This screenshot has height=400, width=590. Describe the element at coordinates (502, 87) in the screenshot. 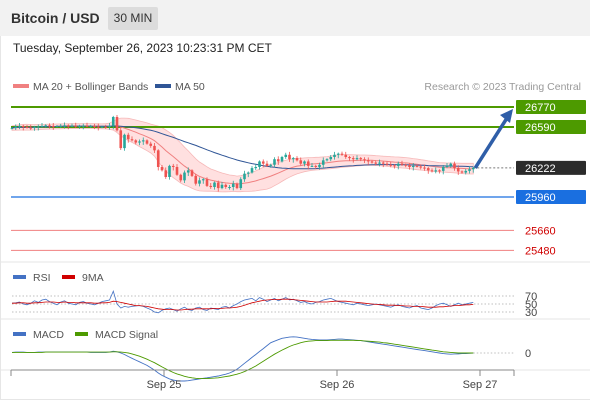

I see `source-note: Research © 2023 Trading Central` at that location.